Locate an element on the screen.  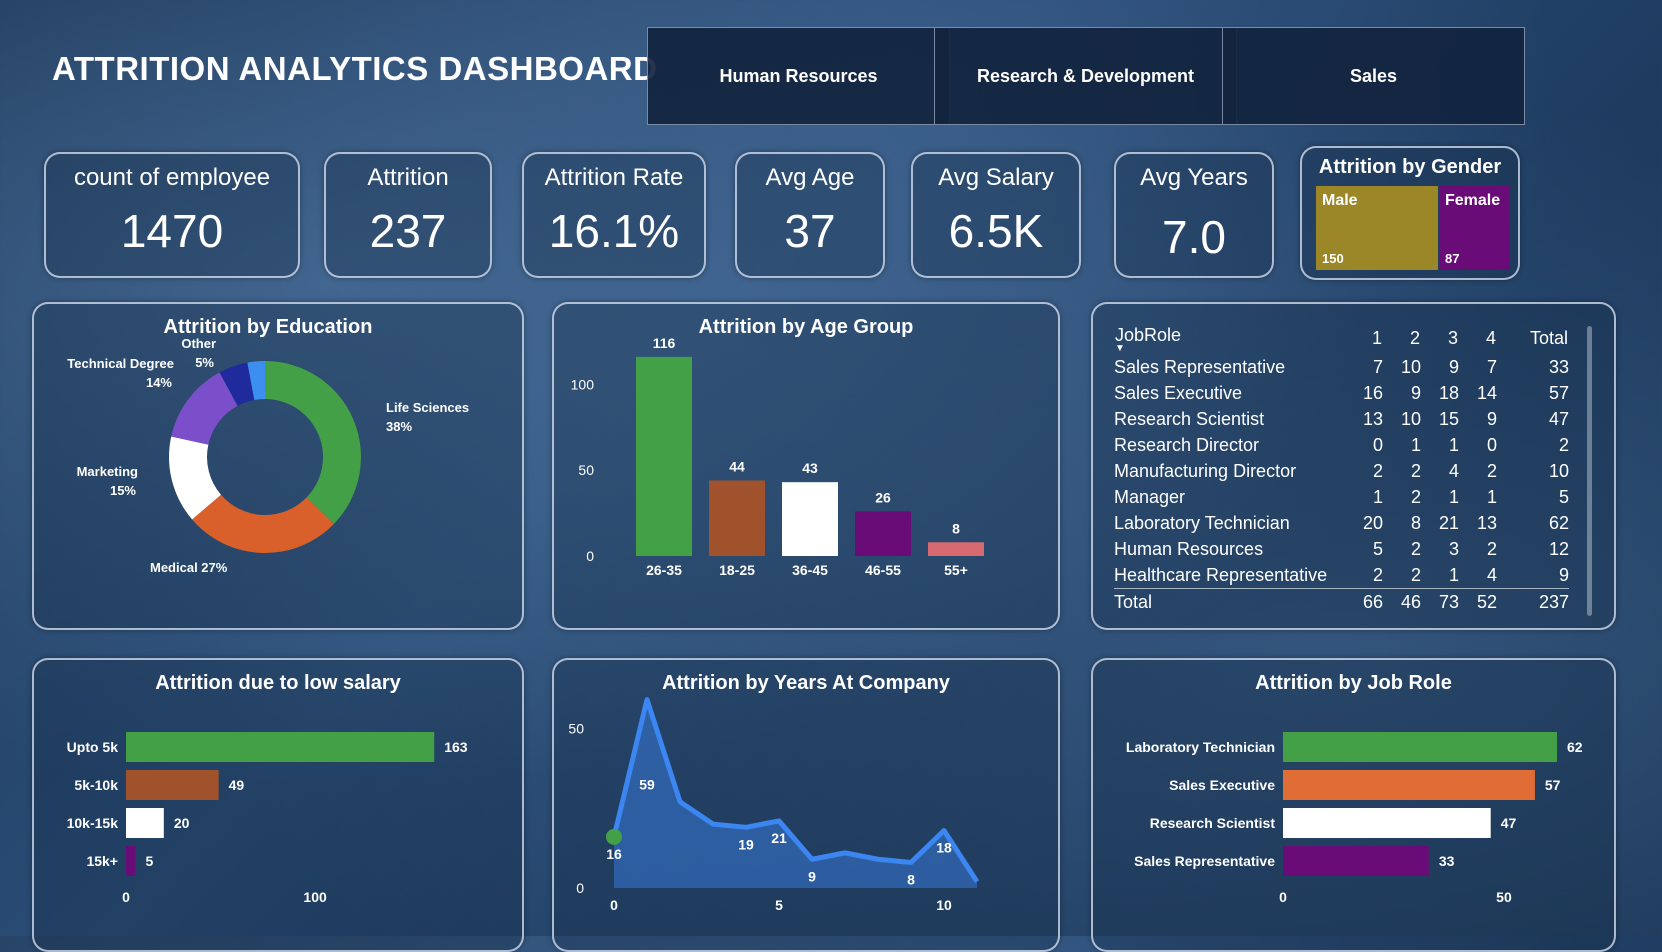
years-area-chart: 16 59 19 21 9 8 18 0 50 0 5 10 is located at coordinates (774, 805).